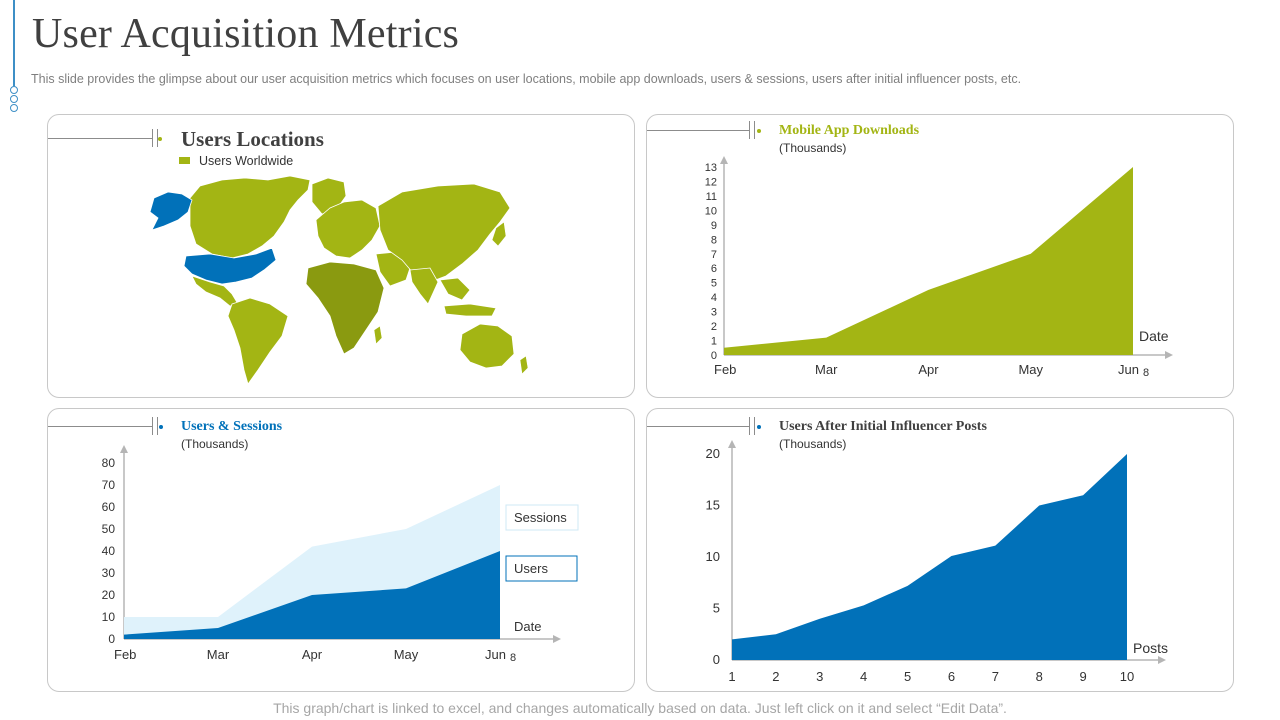 The width and height of the screenshot is (1280, 720). Describe the element at coordinates (109, 529) in the screenshot. I see `y-tick-label: 50` at that location.